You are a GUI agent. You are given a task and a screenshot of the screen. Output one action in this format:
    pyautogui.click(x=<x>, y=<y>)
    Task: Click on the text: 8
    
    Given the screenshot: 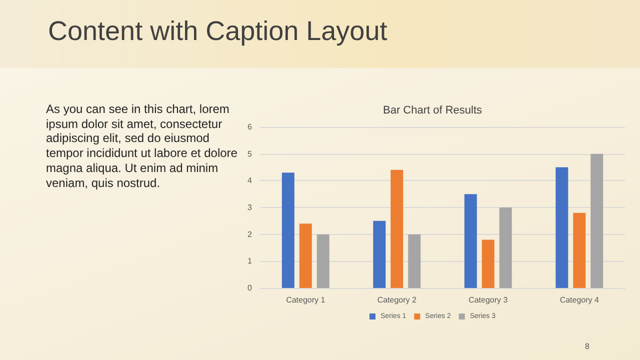 What is the action you would take?
    pyautogui.click(x=587, y=346)
    